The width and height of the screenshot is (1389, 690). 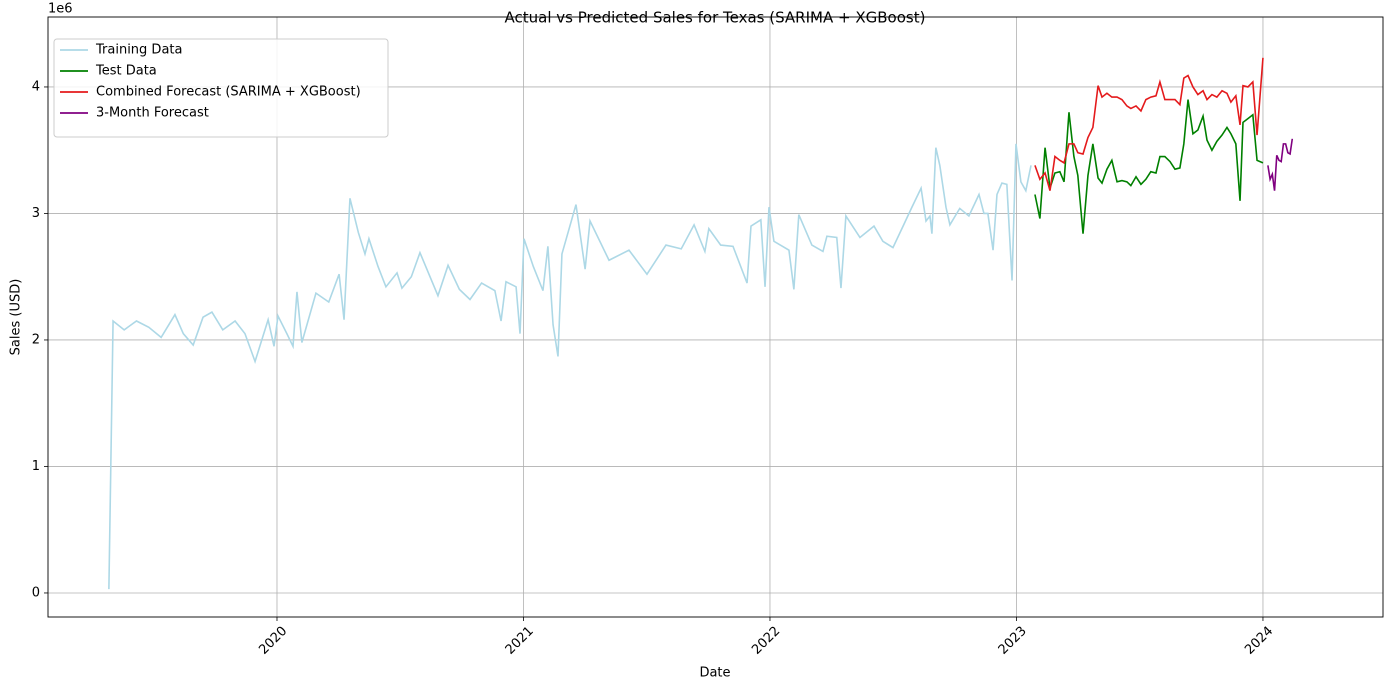 I want to click on y-tick-label: 1, so click(x=36, y=466).